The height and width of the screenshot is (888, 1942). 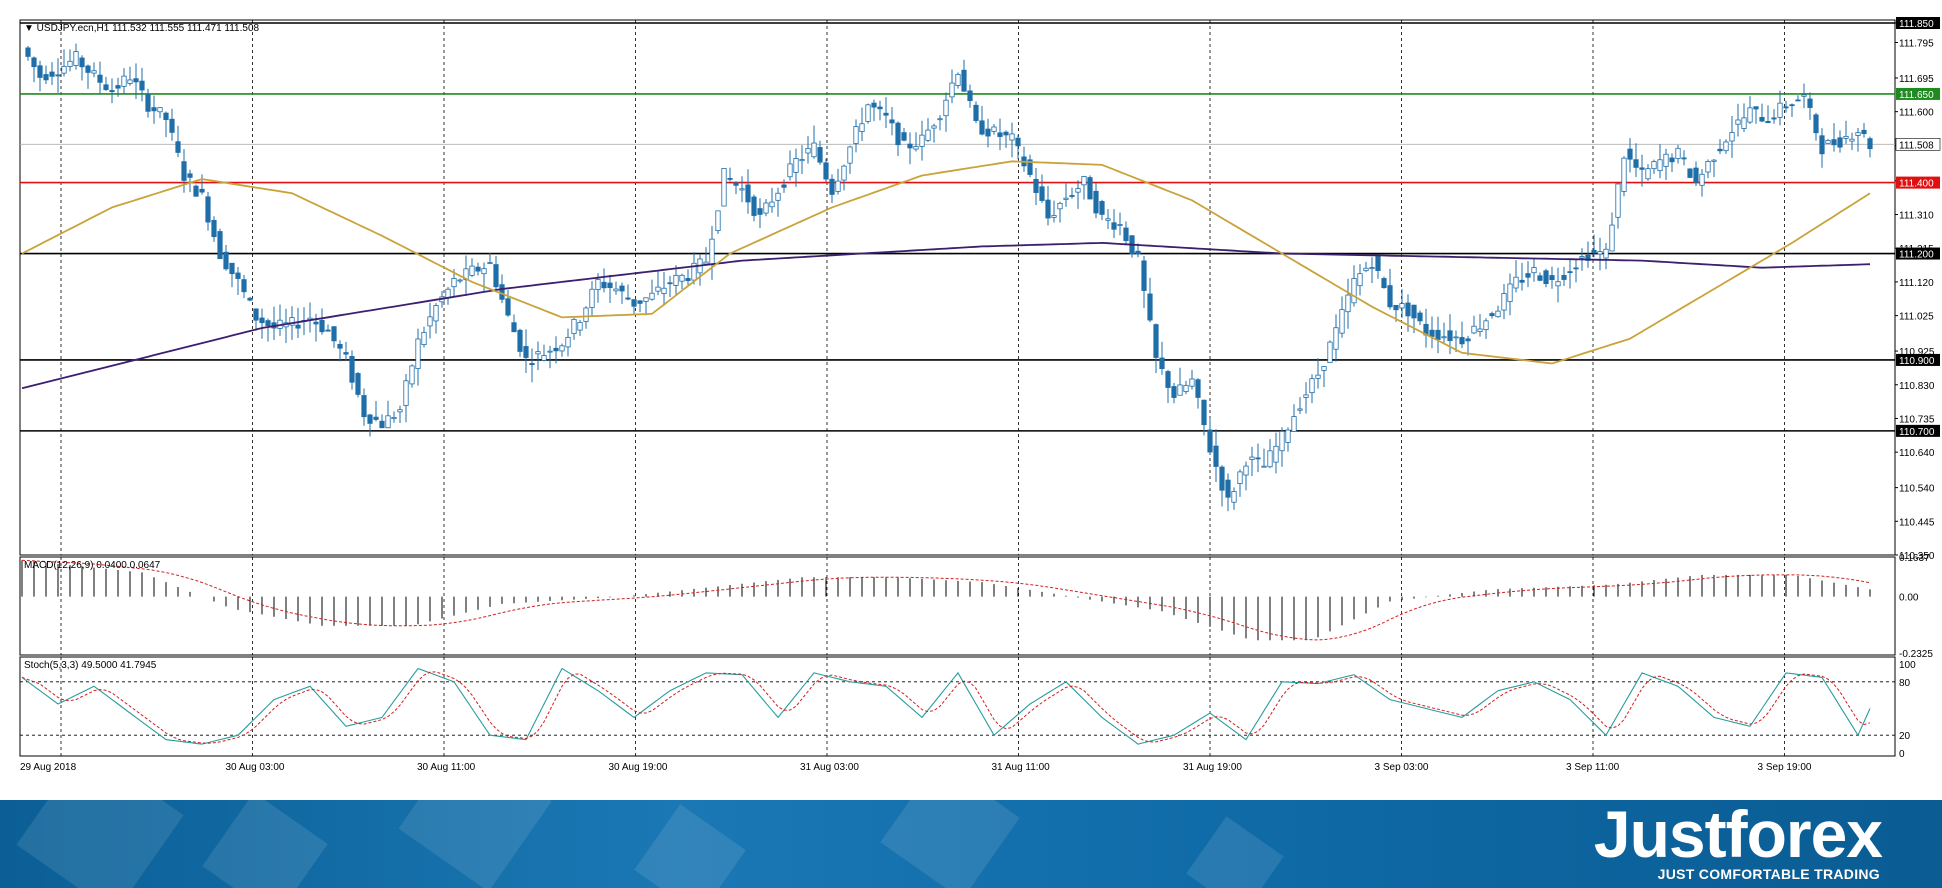 I want to click on brand-footer: Justforex JUST COMFORTABLE TRADING, so click(x=971, y=844).